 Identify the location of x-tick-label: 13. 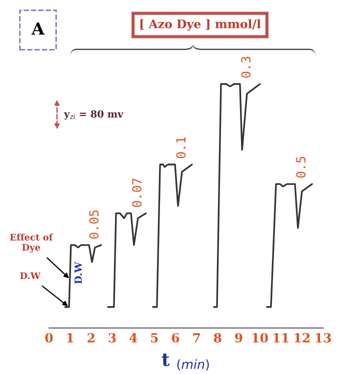
(323, 338).